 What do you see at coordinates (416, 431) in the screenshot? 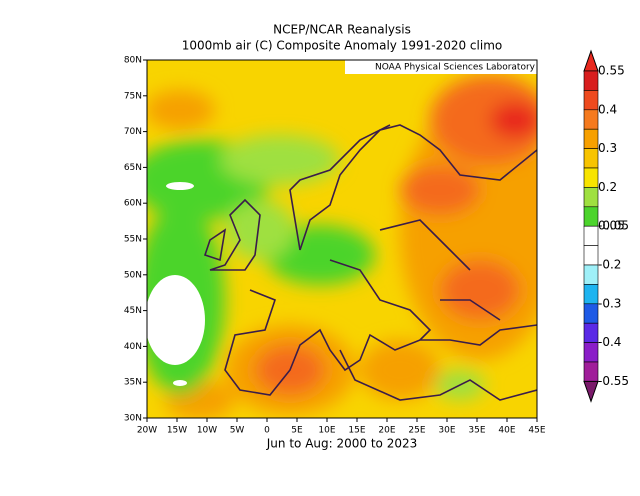
I see `lon-label: 25E` at bounding box center [416, 431].